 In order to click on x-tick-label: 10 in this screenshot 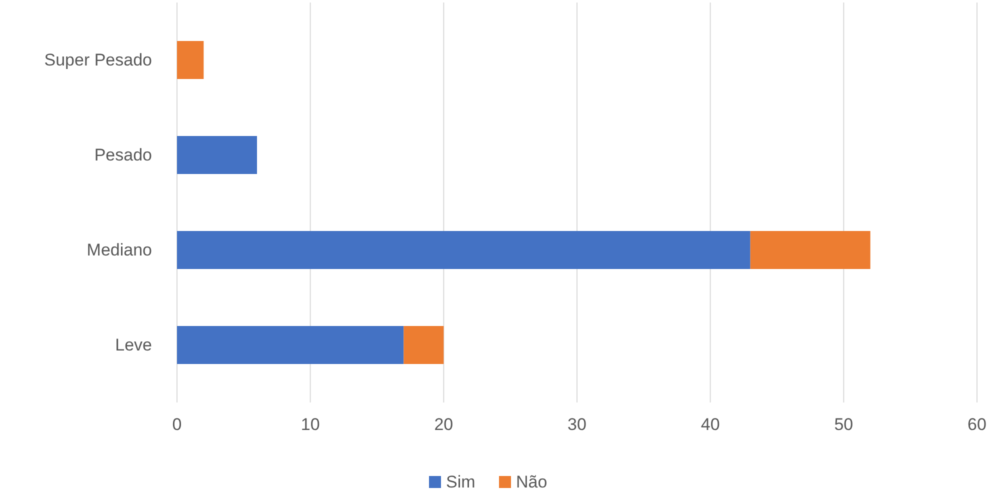, I will do `click(310, 424)`.